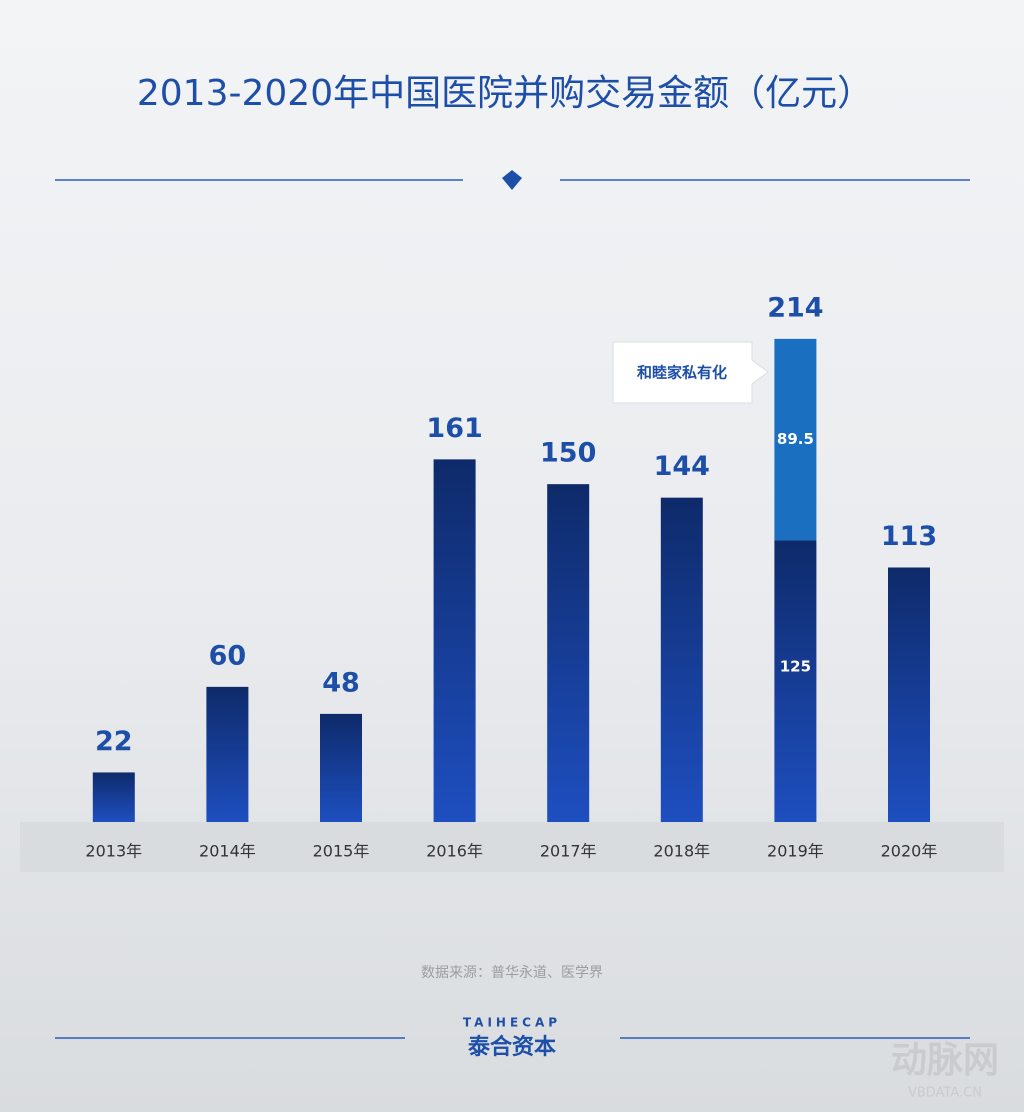 This screenshot has height=1112, width=1024. What do you see at coordinates (512, 1023) in the screenshot?
I see `brand-en: TAIHECAP` at bounding box center [512, 1023].